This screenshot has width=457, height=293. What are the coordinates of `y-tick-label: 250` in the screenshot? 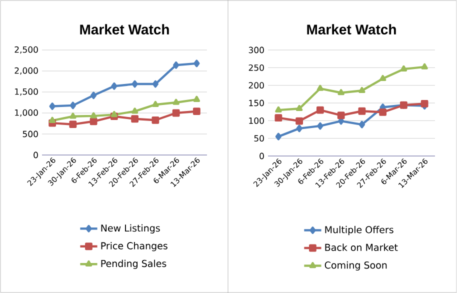 It's located at (256, 67).